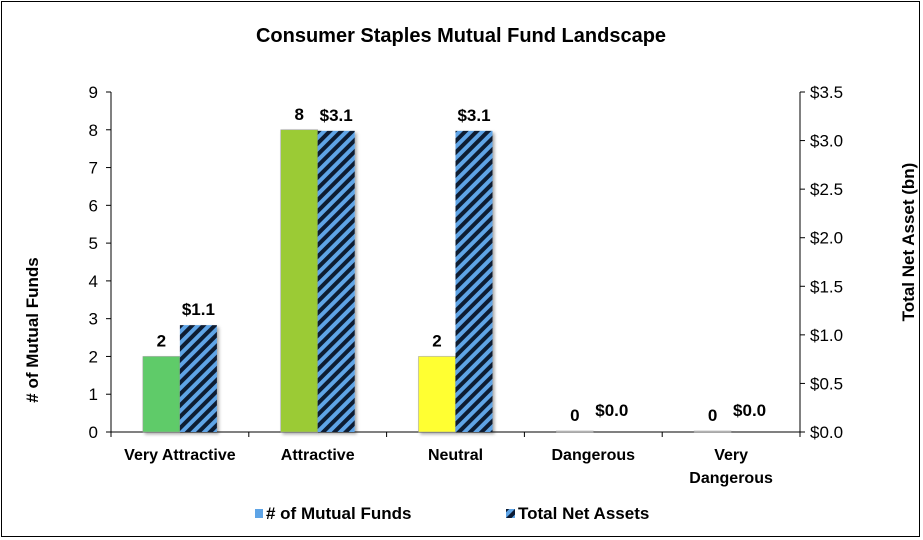 This screenshot has height=540, width=923. What do you see at coordinates (32, 329) in the screenshot?
I see `y-axis-label: # of Mutual Funds` at bounding box center [32, 329].